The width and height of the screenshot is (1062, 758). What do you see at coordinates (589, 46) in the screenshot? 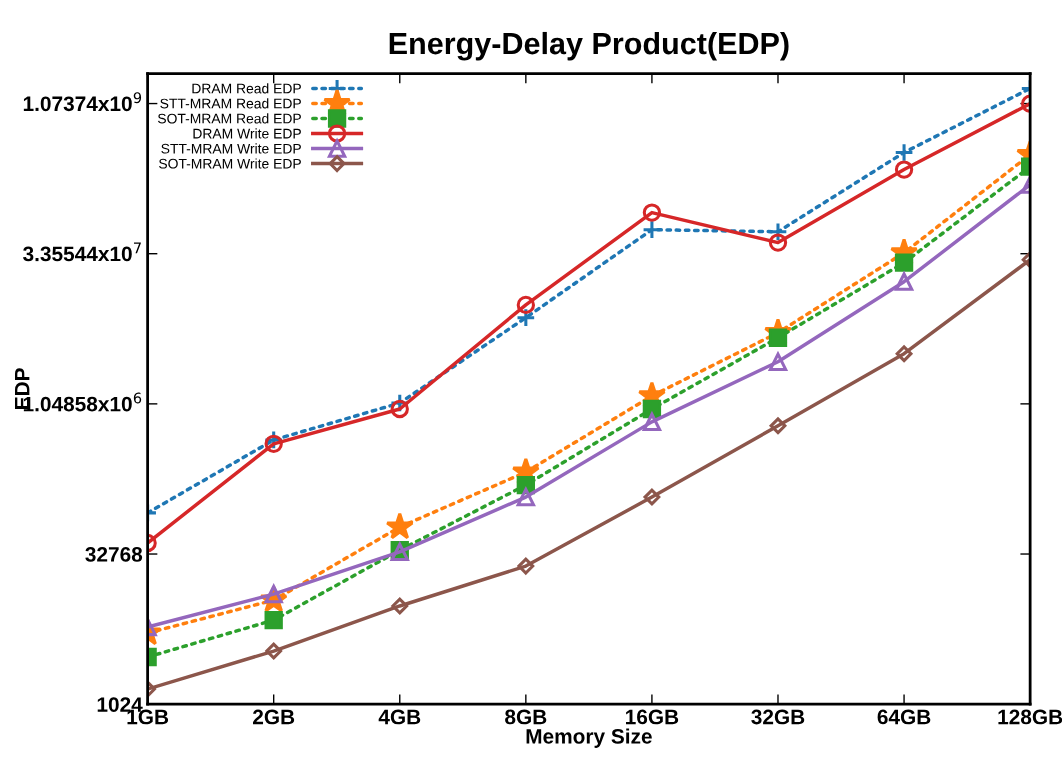
I see `chart-title: Energy-Delay Product(EDP)` at bounding box center [589, 46].